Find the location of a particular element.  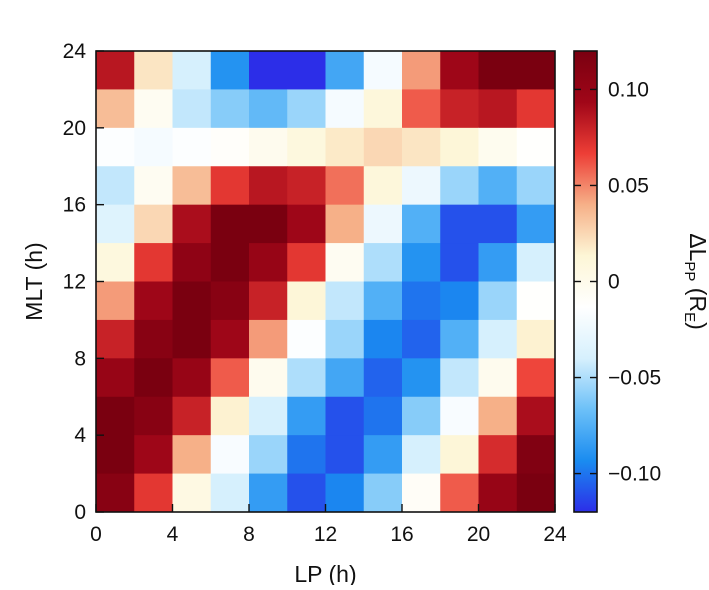

y-tick-label: 12 is located at coordinates (74, 282).